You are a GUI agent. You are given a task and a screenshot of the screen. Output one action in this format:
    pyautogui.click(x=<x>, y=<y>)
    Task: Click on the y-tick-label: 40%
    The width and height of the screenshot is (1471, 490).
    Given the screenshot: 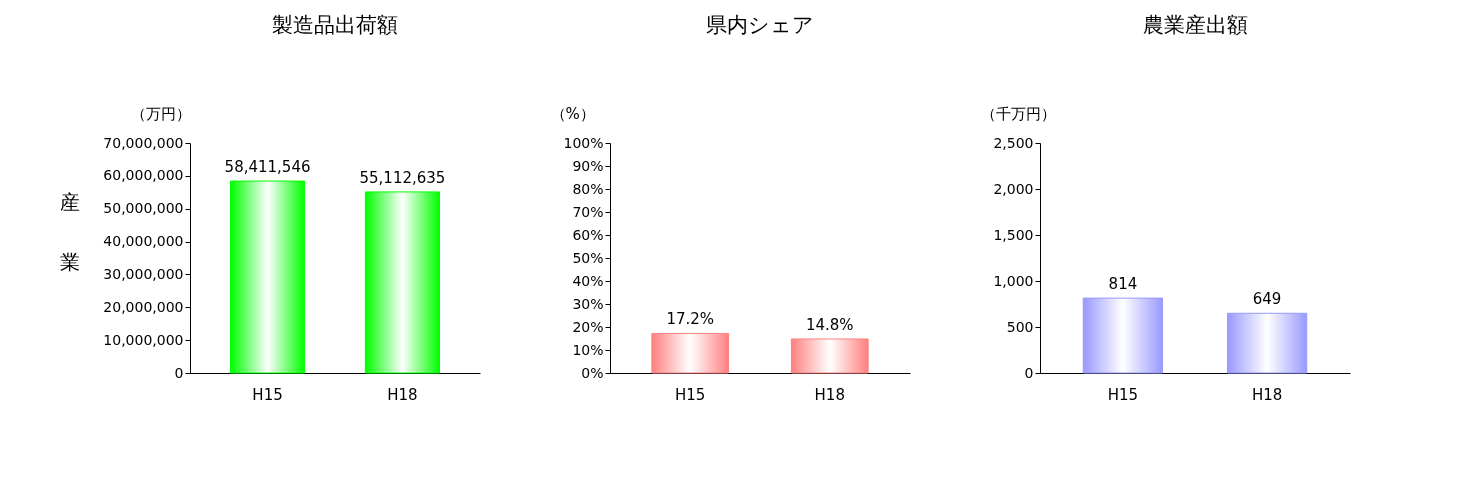 What is the action you would take?
    pyautogui.click(x=588, y=280)
    